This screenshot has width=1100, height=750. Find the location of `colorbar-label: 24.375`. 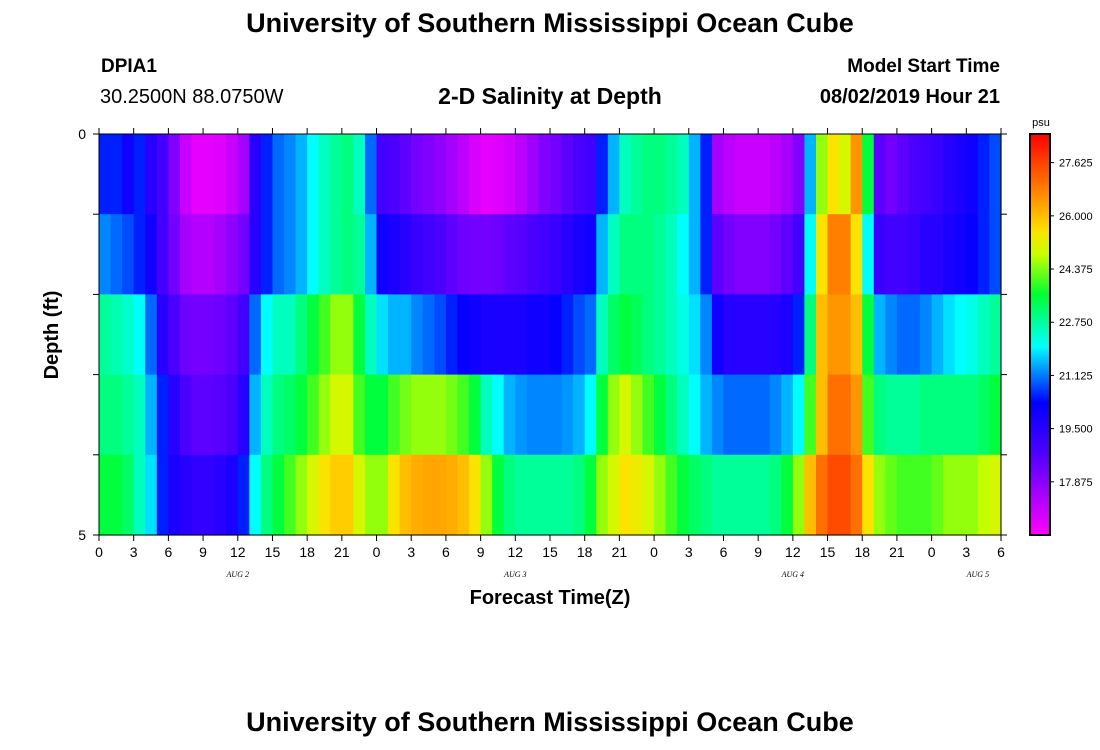

colorbar-label: 24.375 is located at coordinates (1076, 270).